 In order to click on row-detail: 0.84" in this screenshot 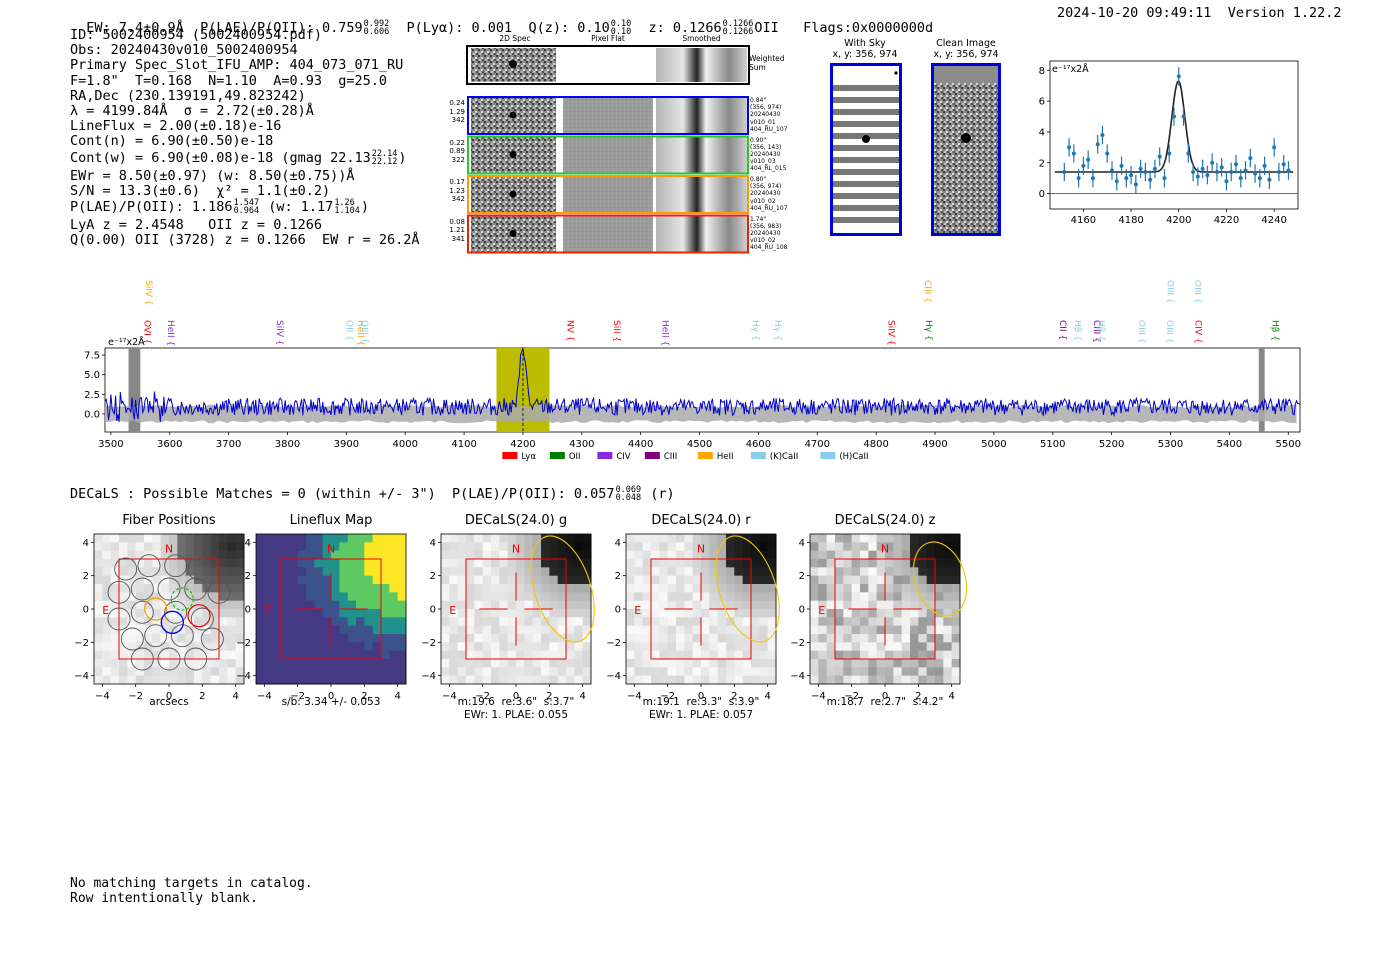, I will do `click(758, 100)`.